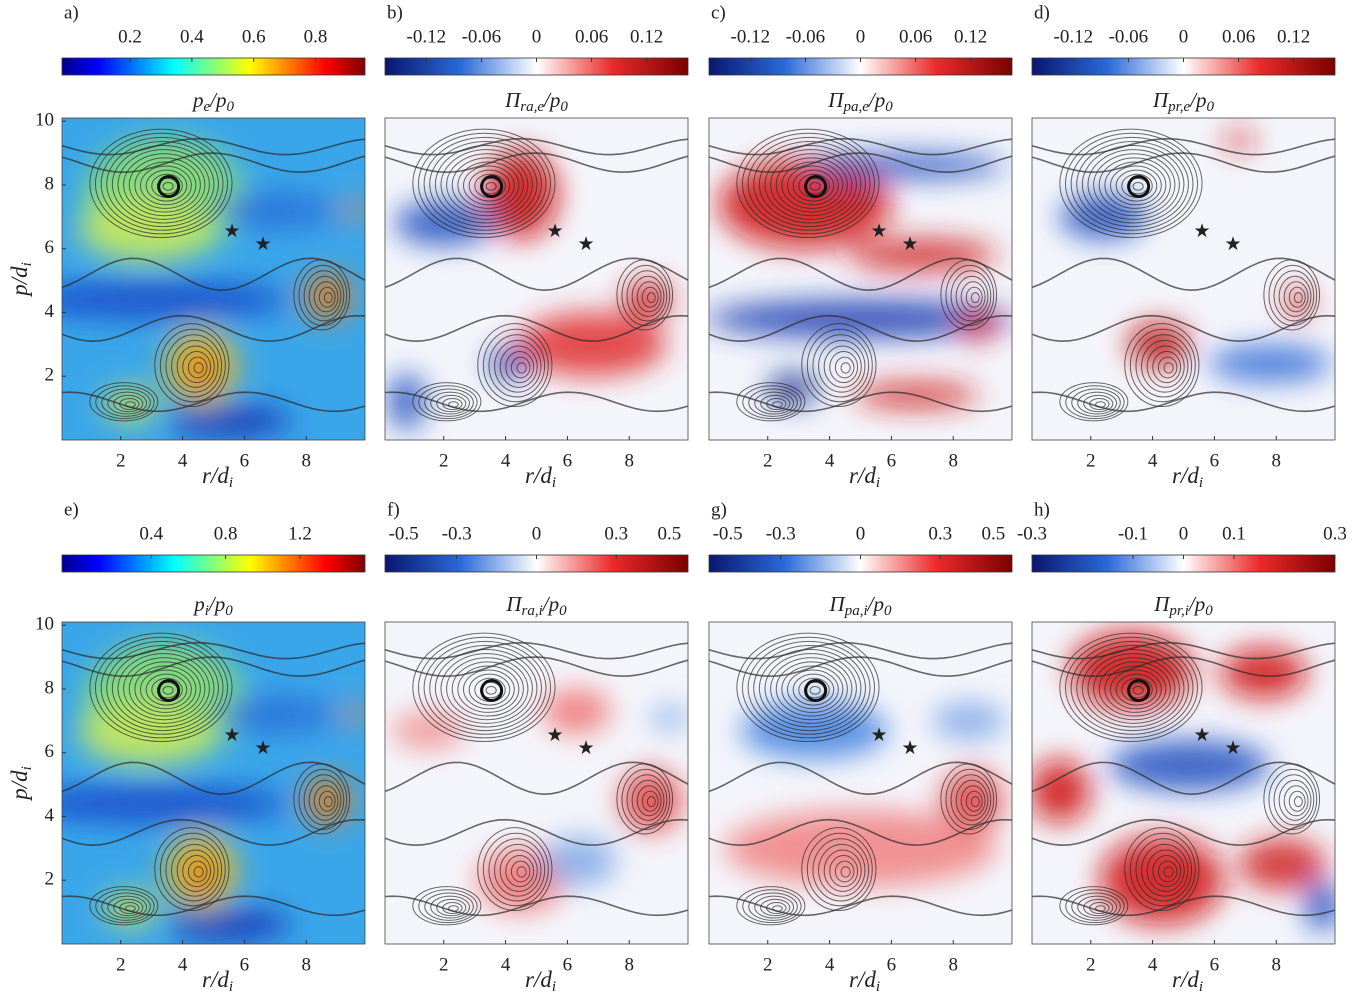 The height and width of the screenshot is (999, 1372). I want to click on panel-label: d), so click(1042, 12).